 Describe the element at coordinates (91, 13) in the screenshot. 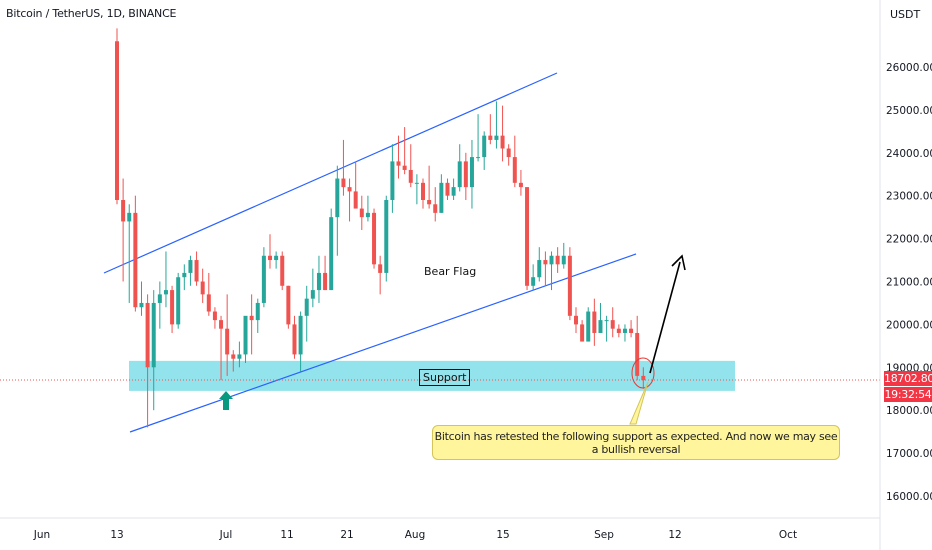

I see `chart-title: Bitcoin / TetherUS, 1D, BINANCE` at that location.